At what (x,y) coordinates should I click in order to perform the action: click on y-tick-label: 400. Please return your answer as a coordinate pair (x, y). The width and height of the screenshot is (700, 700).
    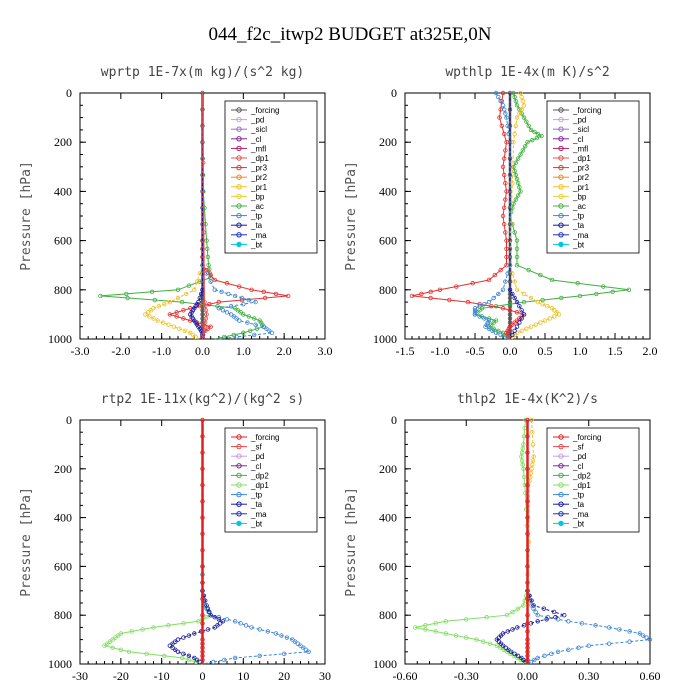
    Looking at the image, I should click on (388, 518).